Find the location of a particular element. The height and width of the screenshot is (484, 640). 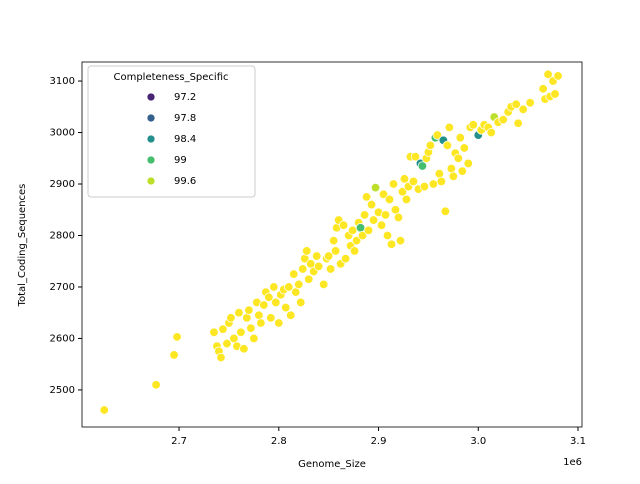

x-offset-label: 1e6 is located at coordinates (572, 462).